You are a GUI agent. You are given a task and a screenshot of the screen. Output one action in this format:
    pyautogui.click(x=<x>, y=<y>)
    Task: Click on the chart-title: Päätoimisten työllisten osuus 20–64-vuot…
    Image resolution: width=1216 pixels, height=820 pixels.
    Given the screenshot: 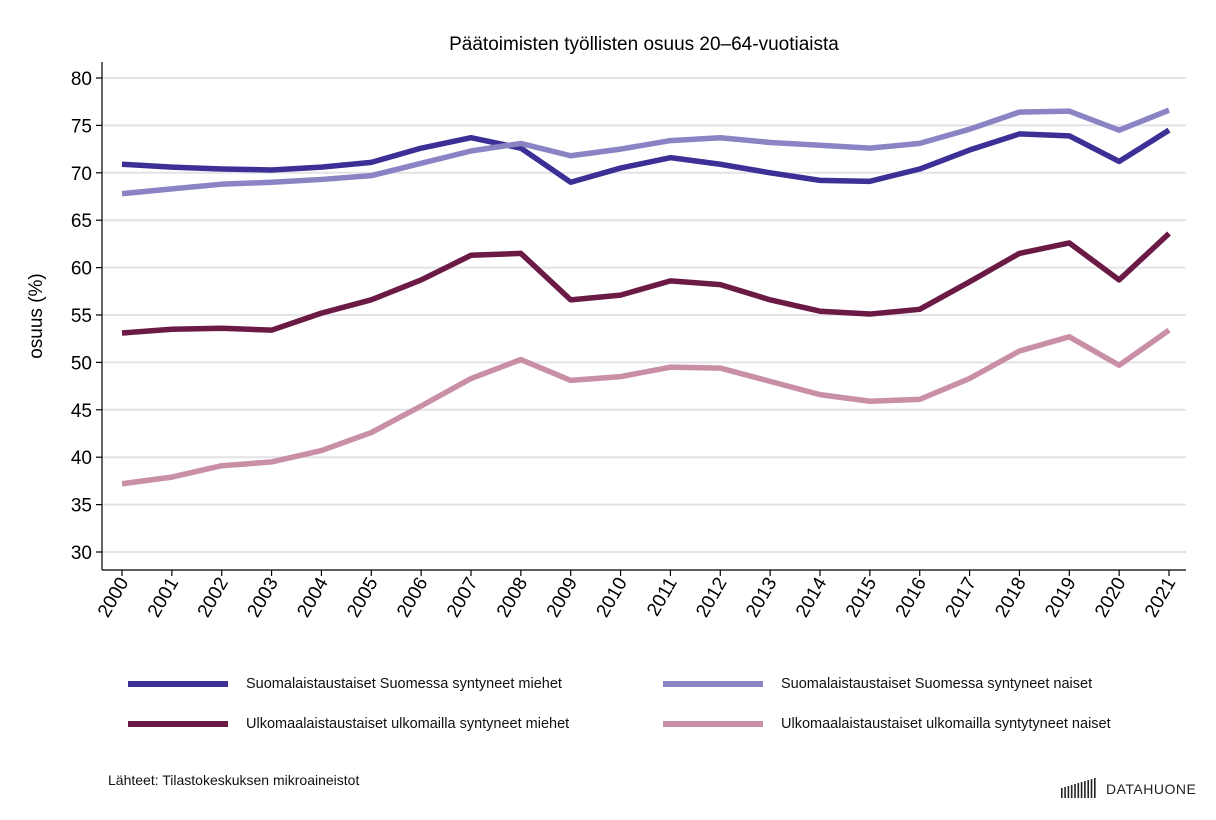 What is the action you would take?
    pyautogui.click(x=644, y=44)
    